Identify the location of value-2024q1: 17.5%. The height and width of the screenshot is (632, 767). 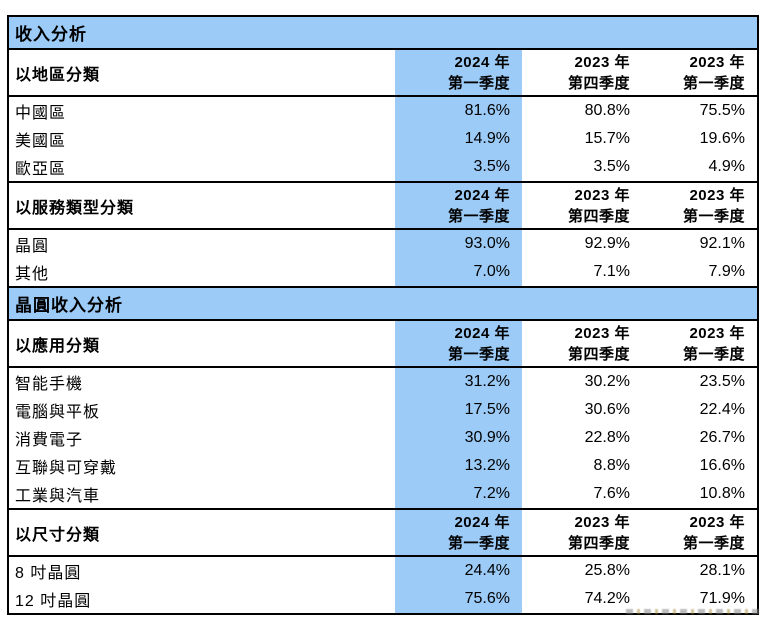
(458, 410).